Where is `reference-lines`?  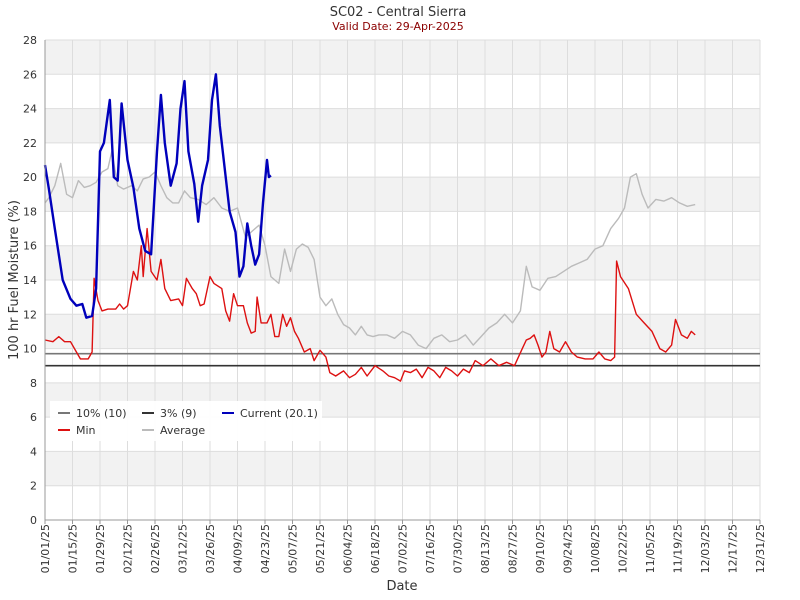
reference-lines is located at coordinates (402, 359).